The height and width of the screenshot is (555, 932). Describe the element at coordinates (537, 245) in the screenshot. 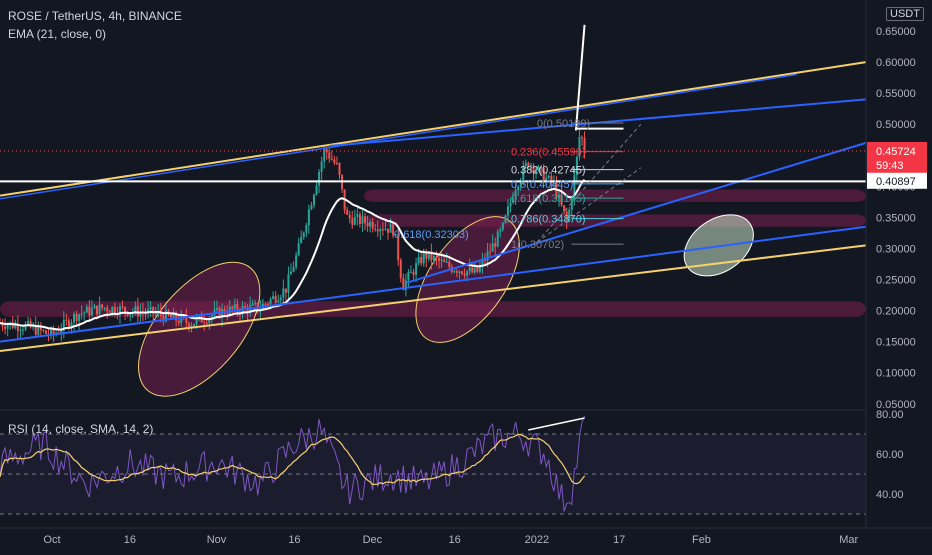

I see `fib-label: 1(0.30702)` at that location.